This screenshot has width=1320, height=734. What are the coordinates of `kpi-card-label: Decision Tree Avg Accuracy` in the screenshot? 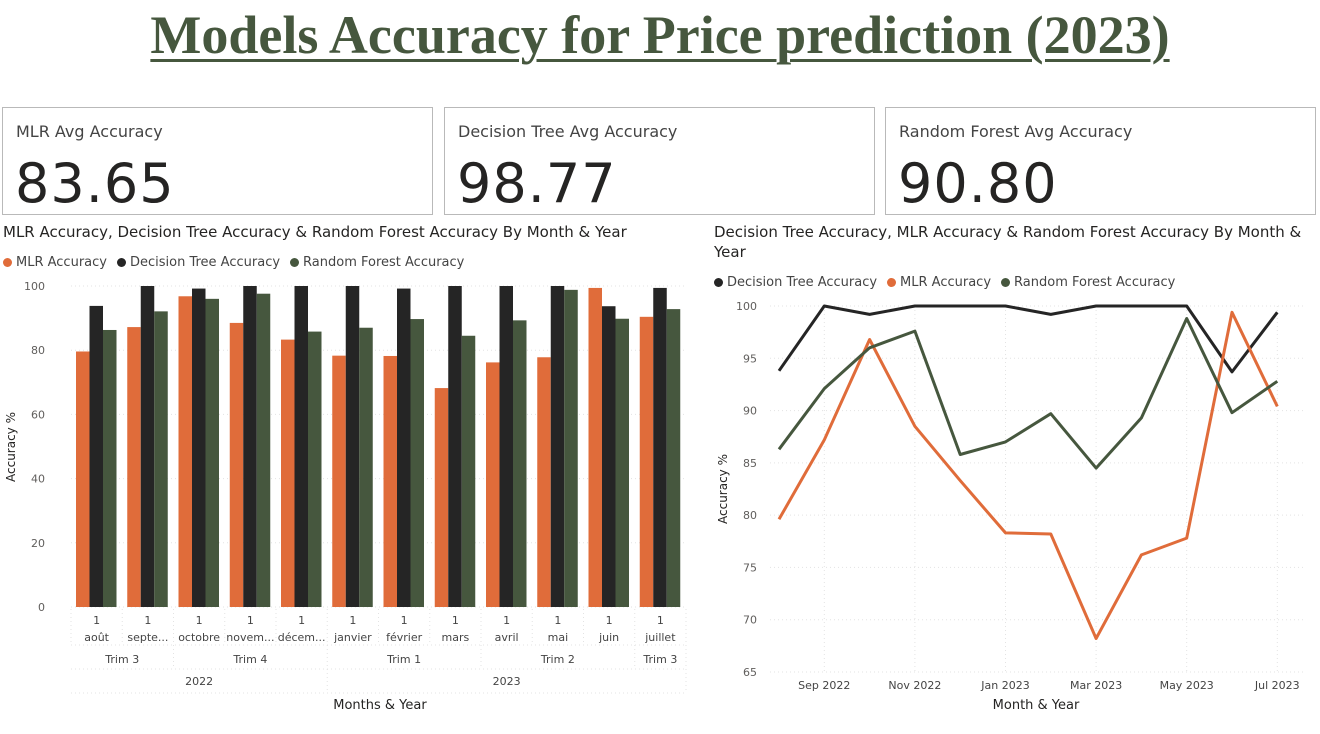 It's located at (568, 131).